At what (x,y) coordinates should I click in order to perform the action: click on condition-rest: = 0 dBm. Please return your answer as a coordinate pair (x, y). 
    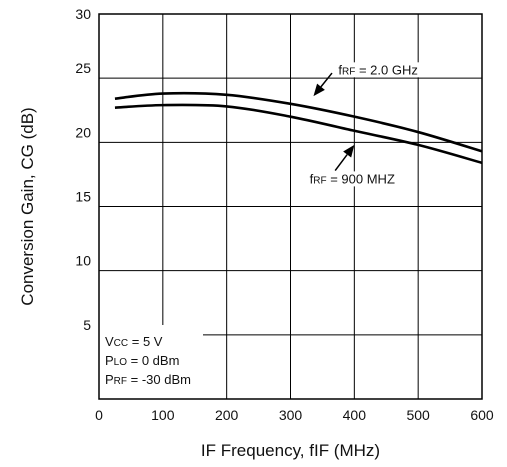
    Looking at the image, I should click on (153, 360).